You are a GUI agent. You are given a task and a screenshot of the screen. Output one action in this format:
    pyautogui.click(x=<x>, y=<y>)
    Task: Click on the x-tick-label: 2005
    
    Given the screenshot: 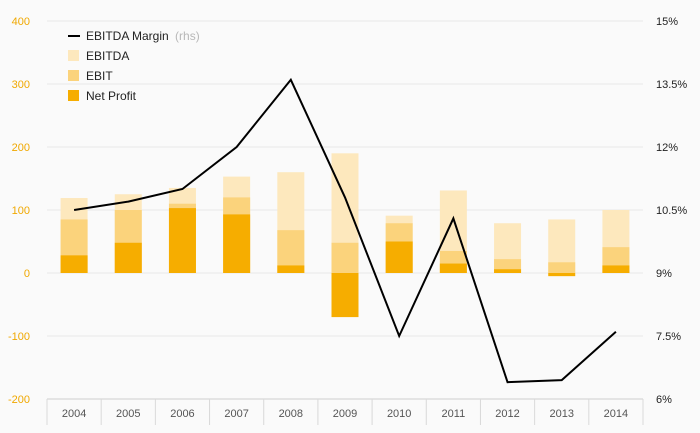 What is the action you would take?
    pyautogui.click(x=128, y=414)
    